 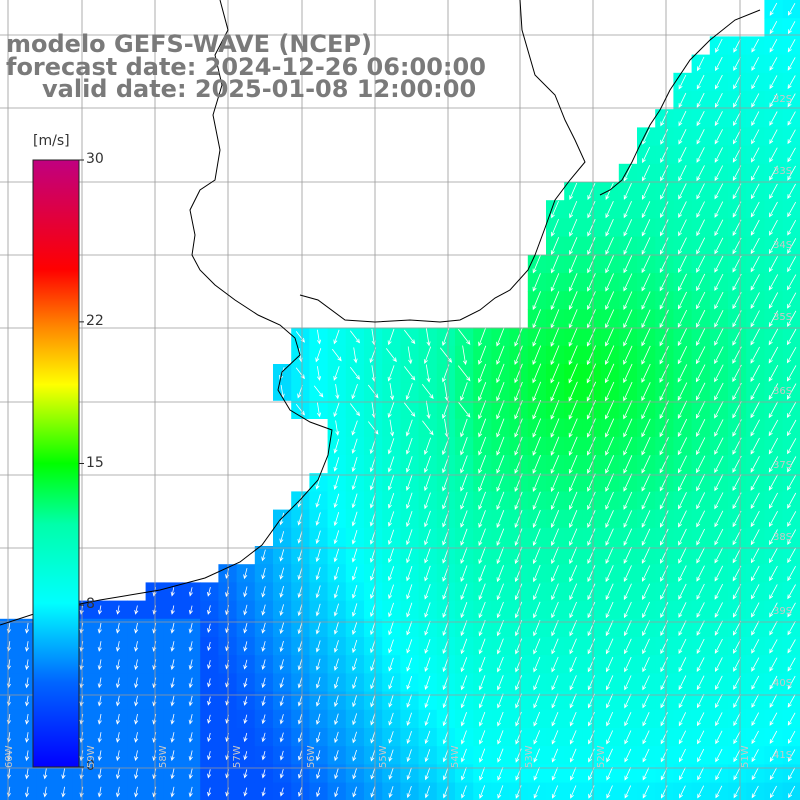 What do you see at coordinates (91, 756) in the screenshot?
I see `lon-label: 59W` at bounding box center [91, 756].